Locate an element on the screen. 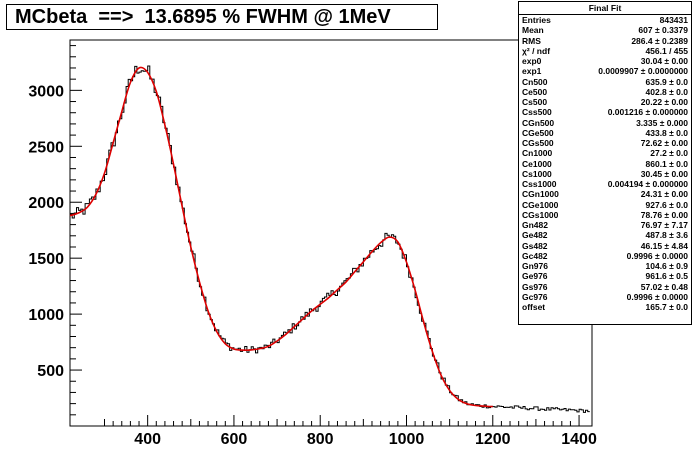  stat-value: 0.004194 ± 0.000000 is located at coordinates (647, 184).